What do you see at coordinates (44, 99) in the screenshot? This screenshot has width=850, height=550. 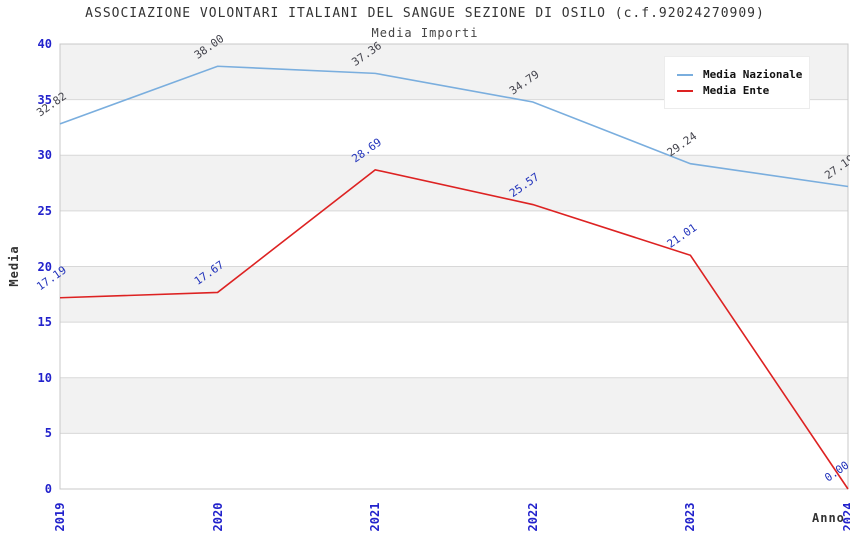 I see `y-tick-label: 35` at bounding box center [44, 99].